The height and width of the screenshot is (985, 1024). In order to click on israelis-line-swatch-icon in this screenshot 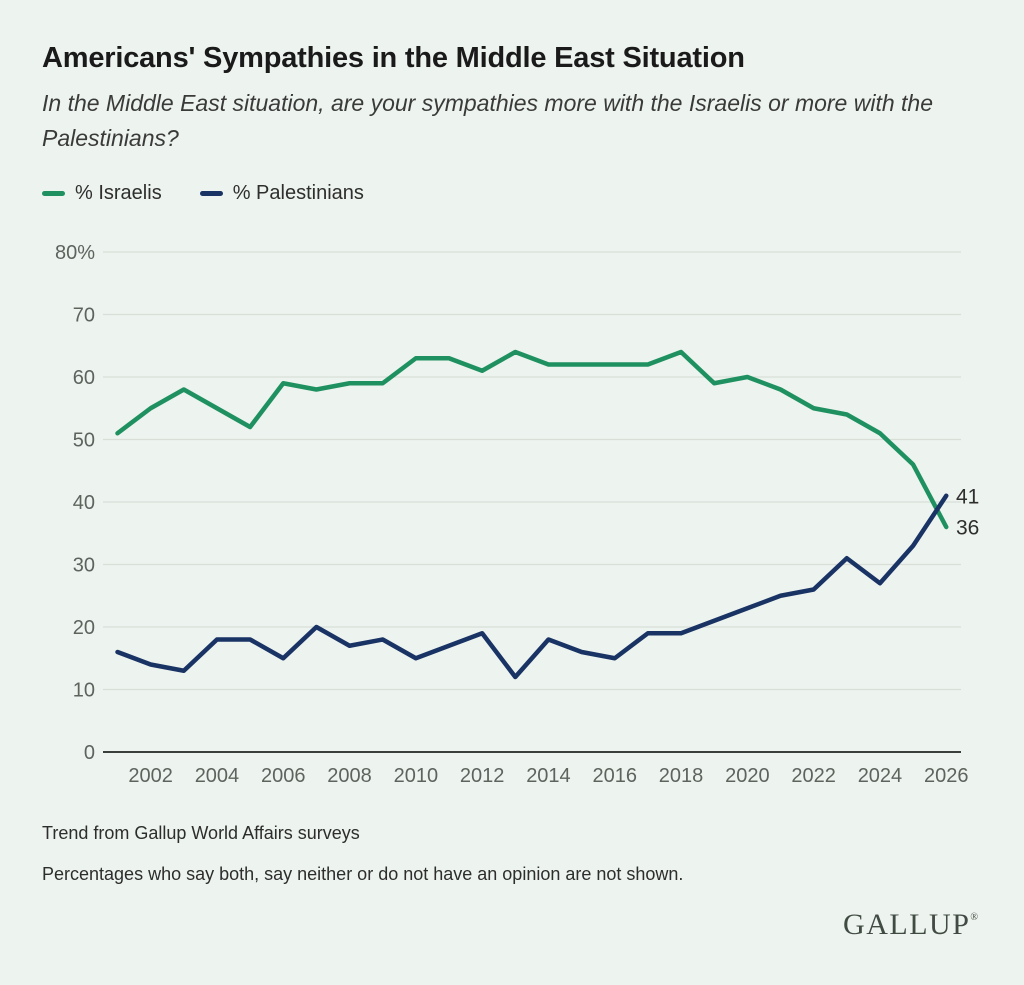, I will do `click(53, 193)`.